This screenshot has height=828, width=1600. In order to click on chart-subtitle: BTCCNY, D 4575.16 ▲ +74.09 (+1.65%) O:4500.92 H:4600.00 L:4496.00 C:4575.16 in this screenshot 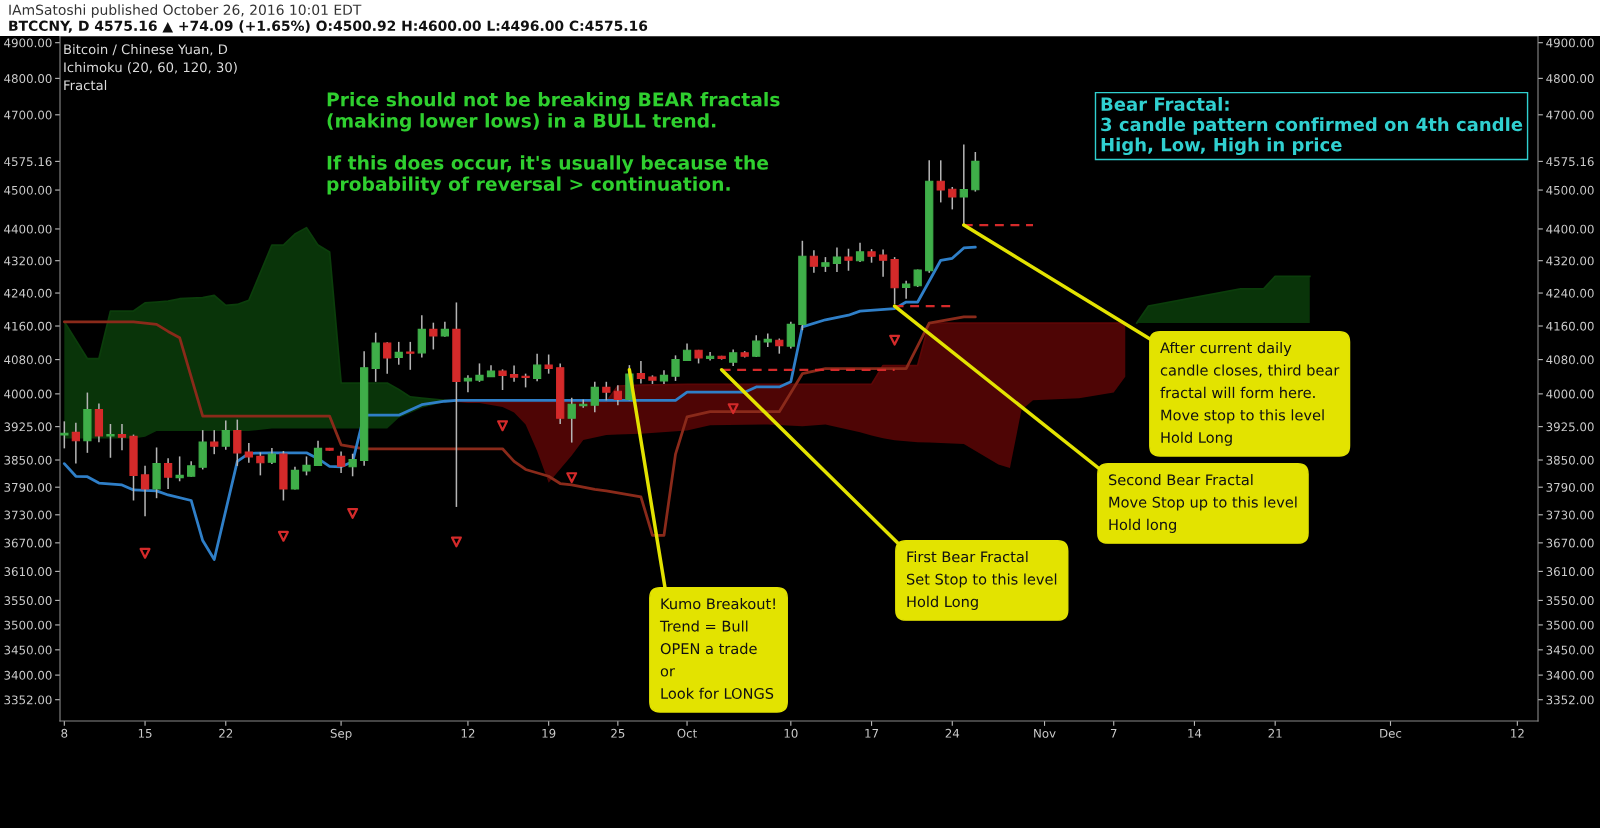, I will do `click(328, 26)`.